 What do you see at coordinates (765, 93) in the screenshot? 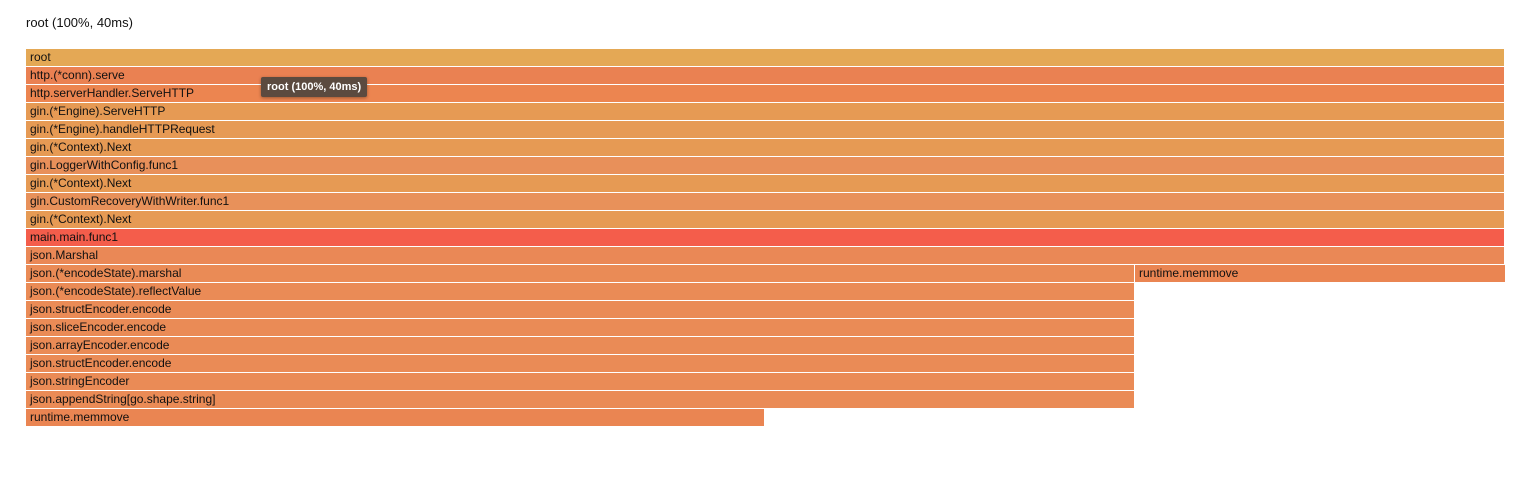
I see `flame-frame: http.serverHandler.ServeHTTP` at bounding box center [765, 93].